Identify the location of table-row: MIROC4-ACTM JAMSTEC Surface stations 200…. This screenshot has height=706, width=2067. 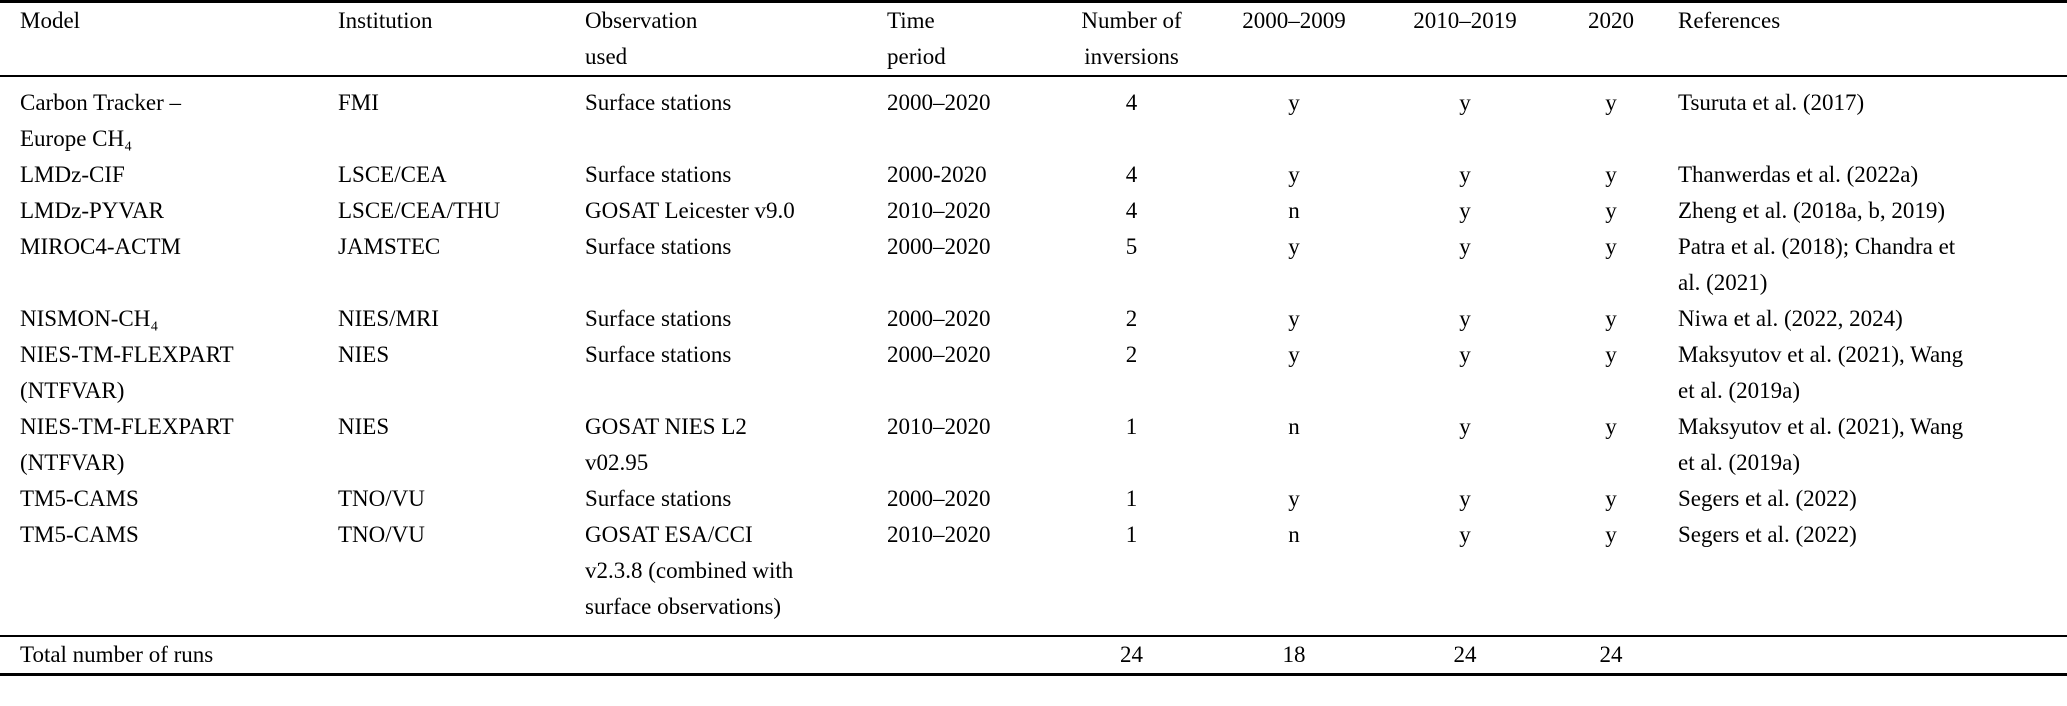
(1033, 265).